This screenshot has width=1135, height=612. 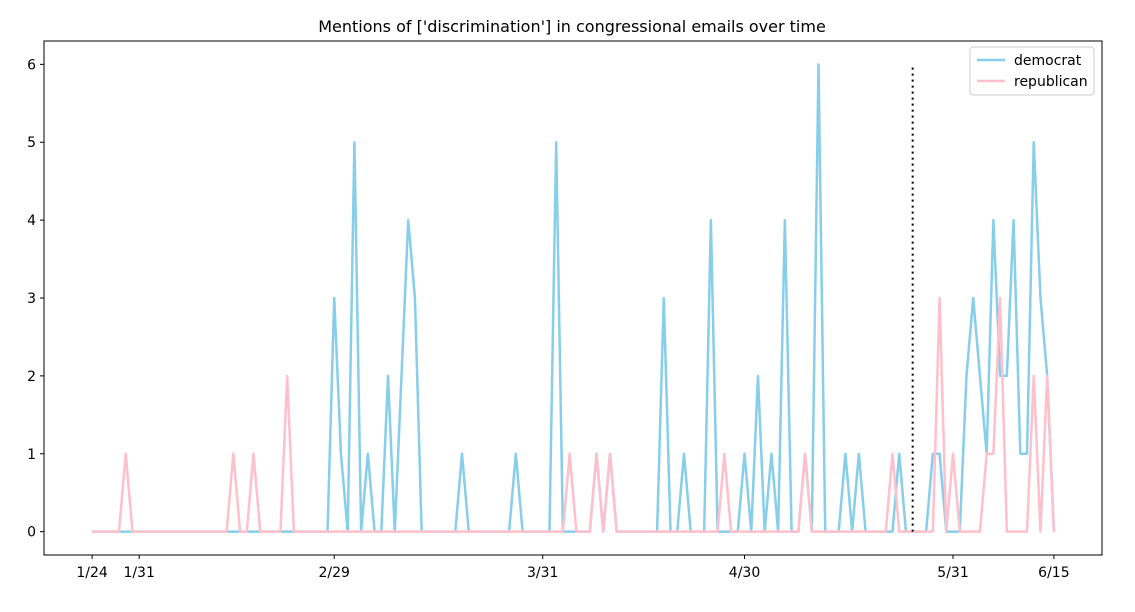 What do you see at coordinates (31, 65) in the screenshot?
I see `y-tick-label: 6` at bounding box center [31, 65].